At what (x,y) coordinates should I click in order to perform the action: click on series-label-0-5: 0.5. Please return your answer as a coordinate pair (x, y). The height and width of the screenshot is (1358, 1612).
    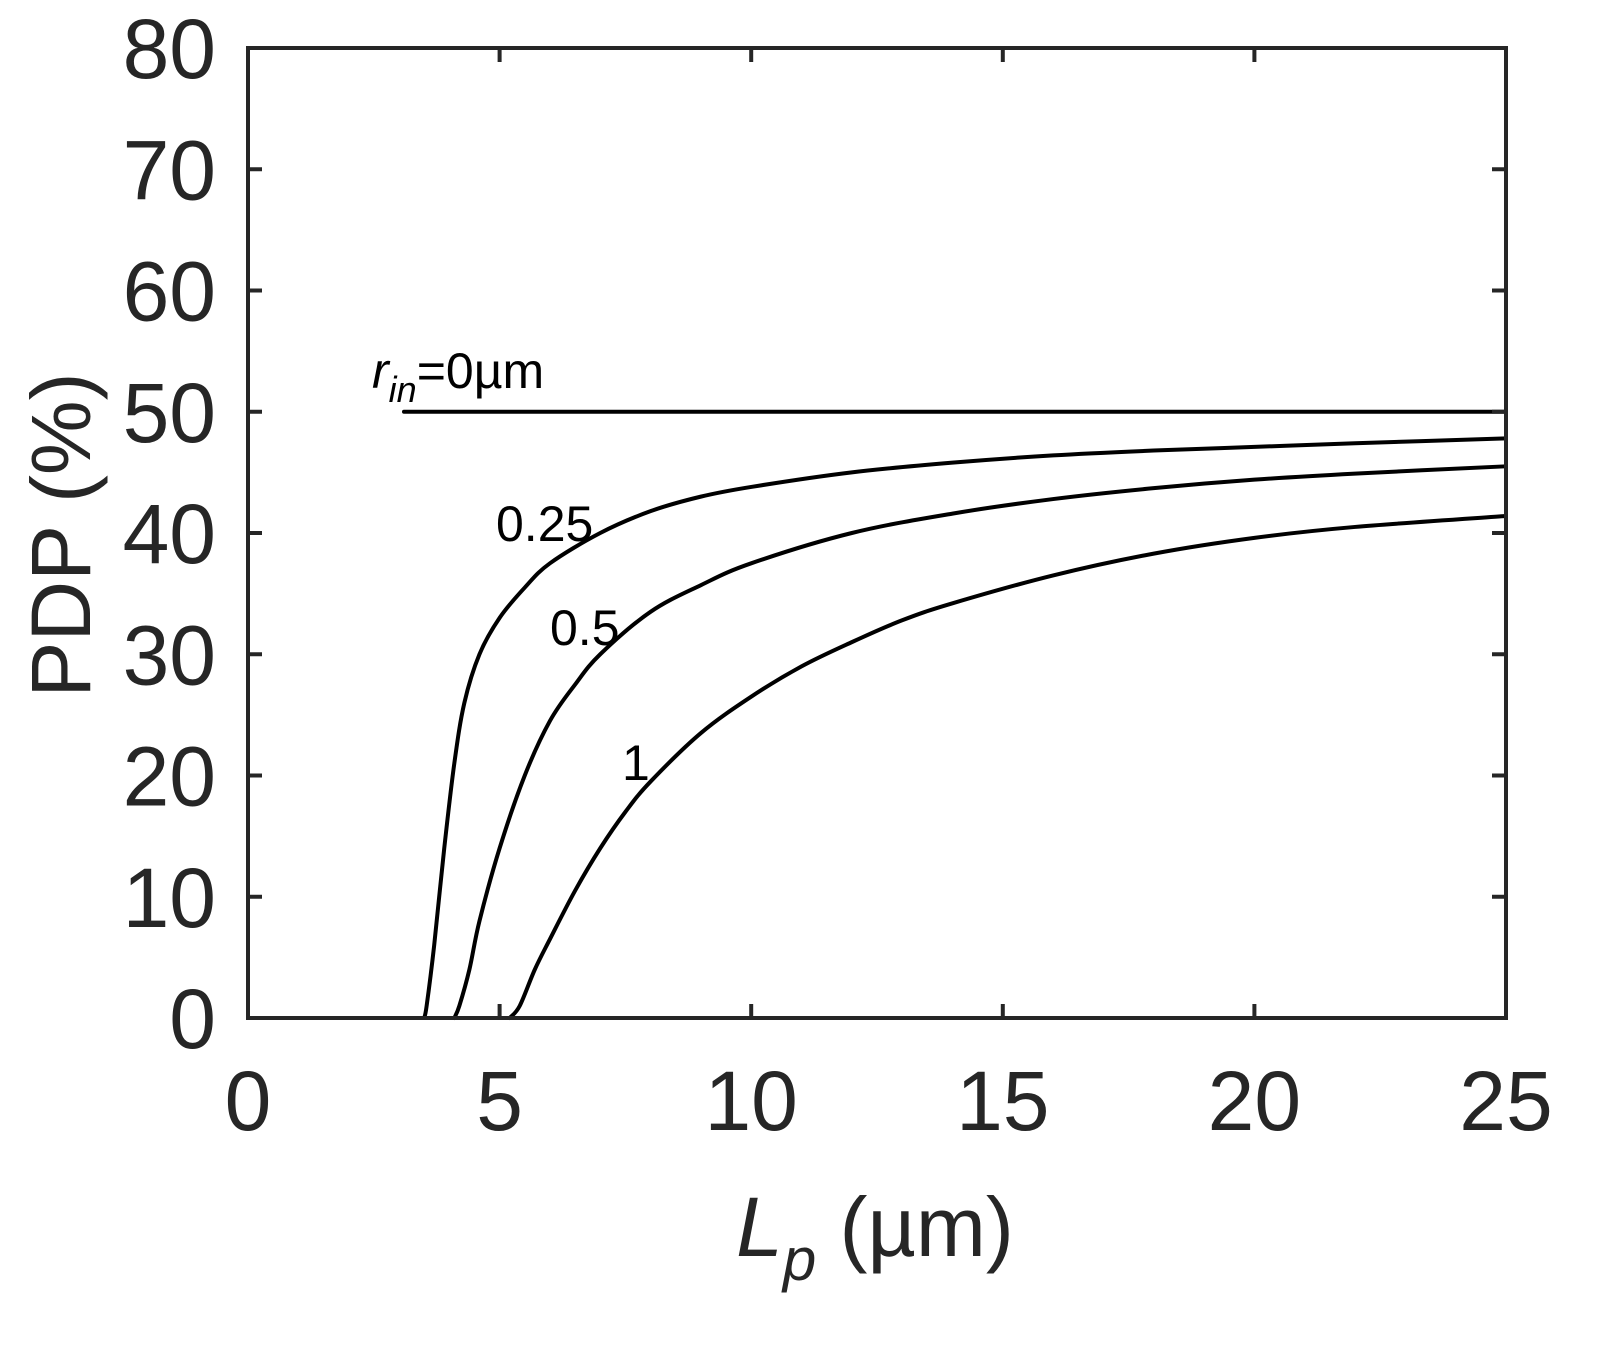
    Looking at the image, I should click on (585, 628).